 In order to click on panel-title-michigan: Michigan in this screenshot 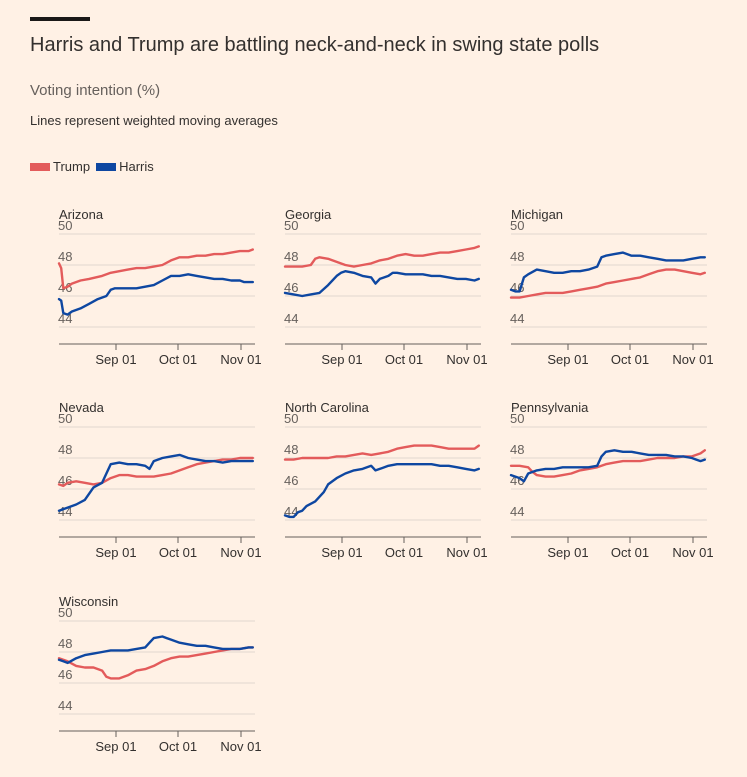, I will do `click(537, 214)`.